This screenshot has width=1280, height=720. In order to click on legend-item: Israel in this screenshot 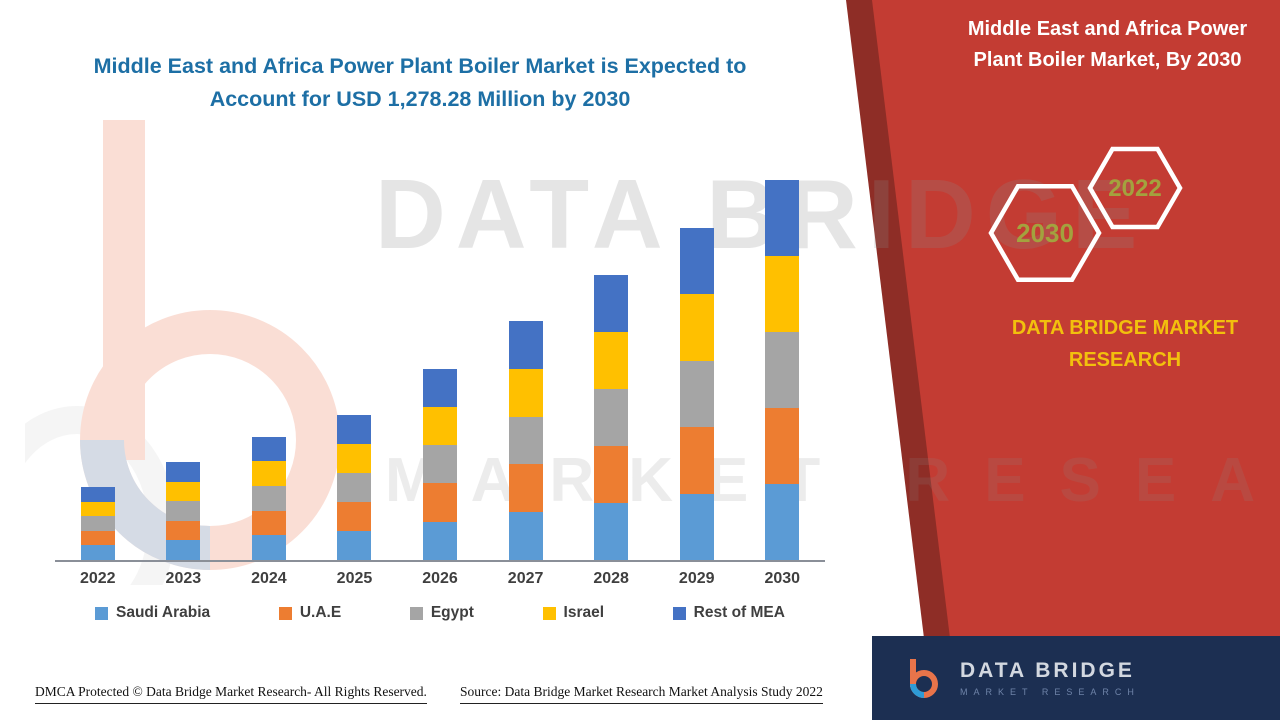, I will do `click(573, 613)`.